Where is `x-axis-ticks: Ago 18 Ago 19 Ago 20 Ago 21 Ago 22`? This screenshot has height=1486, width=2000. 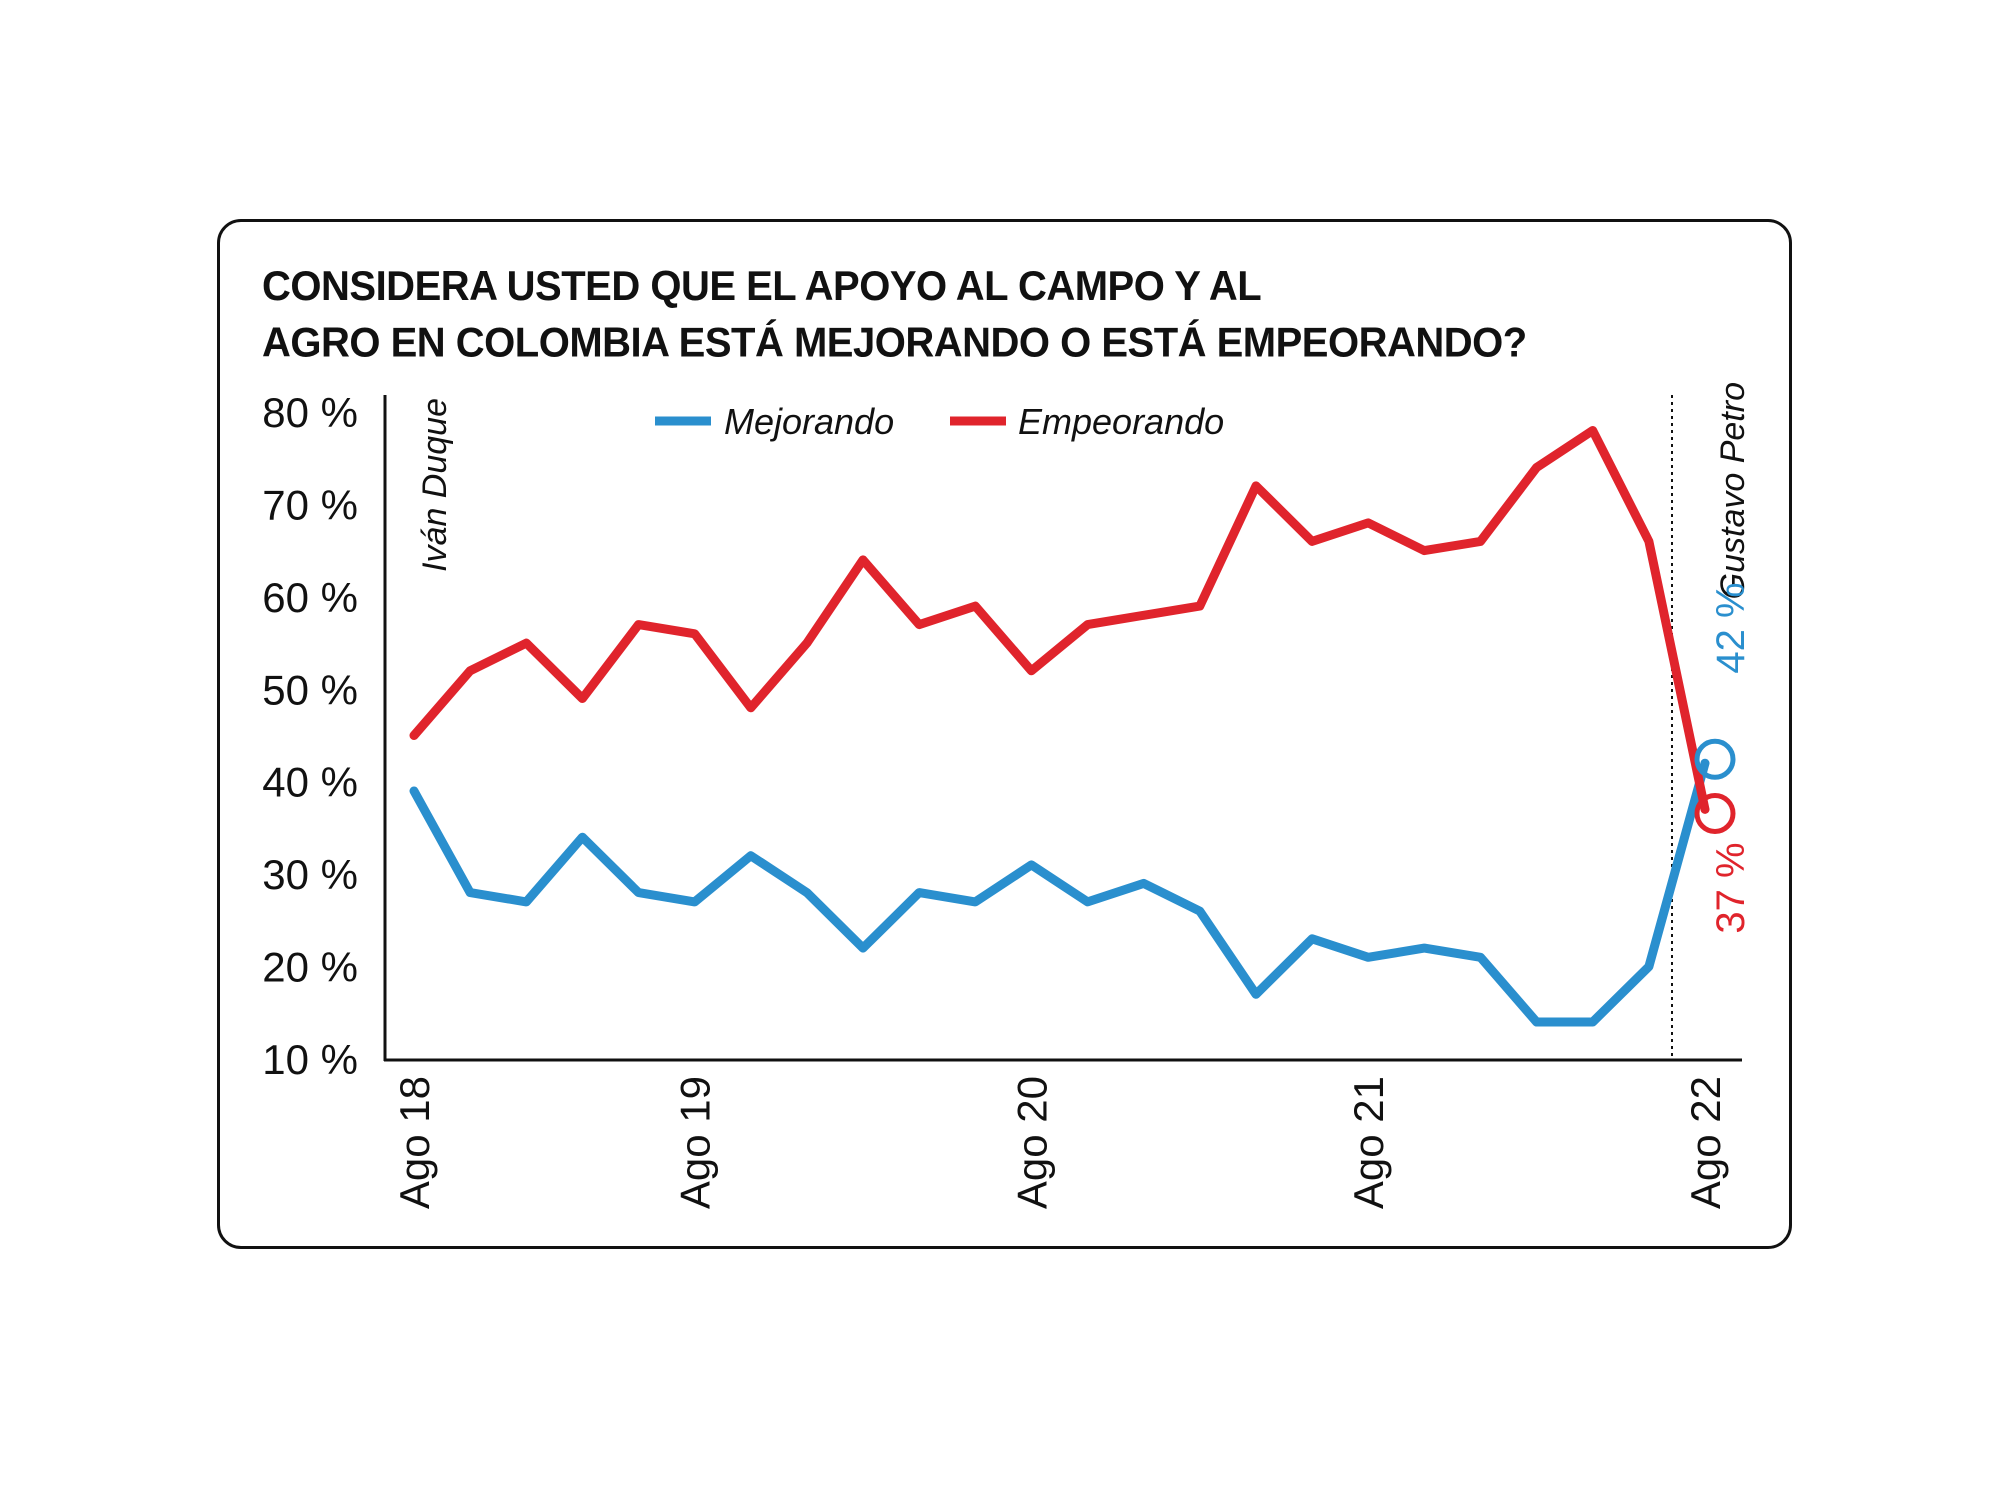 x-axis-ticks: Ago 18 Ago 19 Ago 20 Ago 21 Ago 22 is located at coordinates (1060, 1142).